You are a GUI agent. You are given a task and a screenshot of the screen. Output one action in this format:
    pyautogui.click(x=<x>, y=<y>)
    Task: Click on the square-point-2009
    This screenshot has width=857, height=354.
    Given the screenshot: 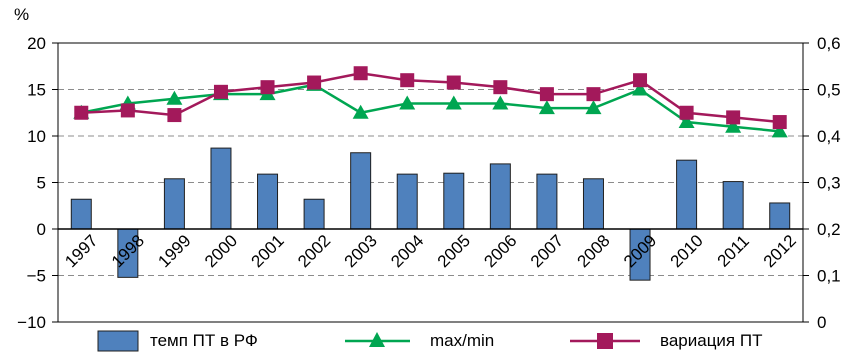 What is the action you would take?
    pyautogui.click(x=640, y=80)
    